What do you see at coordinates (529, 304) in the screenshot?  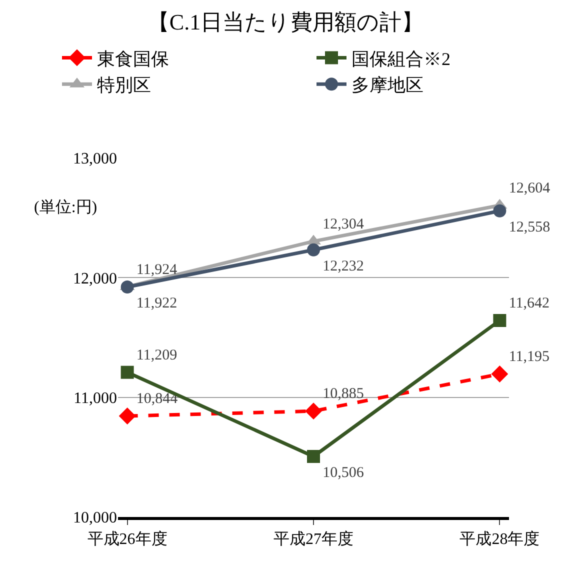 I see `data-label: 11,642` at bounding box center [529, 304].